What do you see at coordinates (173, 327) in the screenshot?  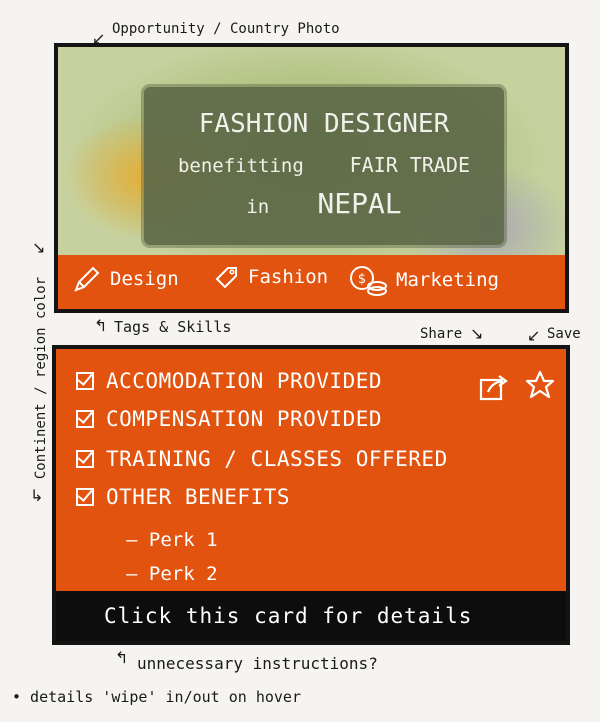 I see `tags-label: Tags & Skills` at bounding box center [173, 327].